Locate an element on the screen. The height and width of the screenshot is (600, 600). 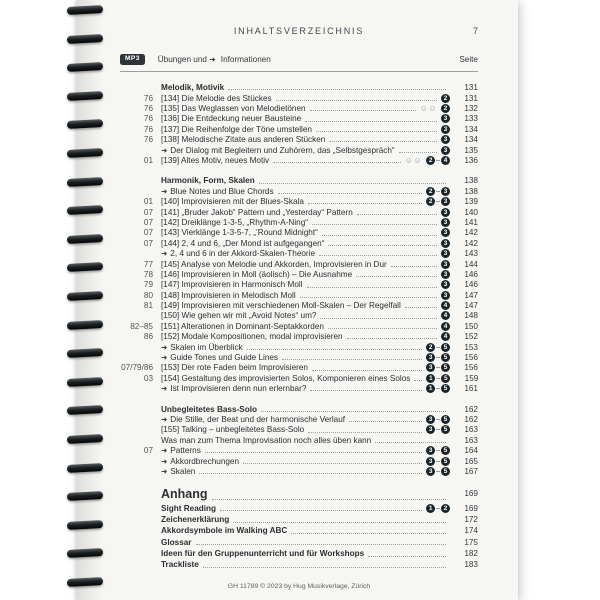
level-badges: 2 is located at coordinates (445, 98).